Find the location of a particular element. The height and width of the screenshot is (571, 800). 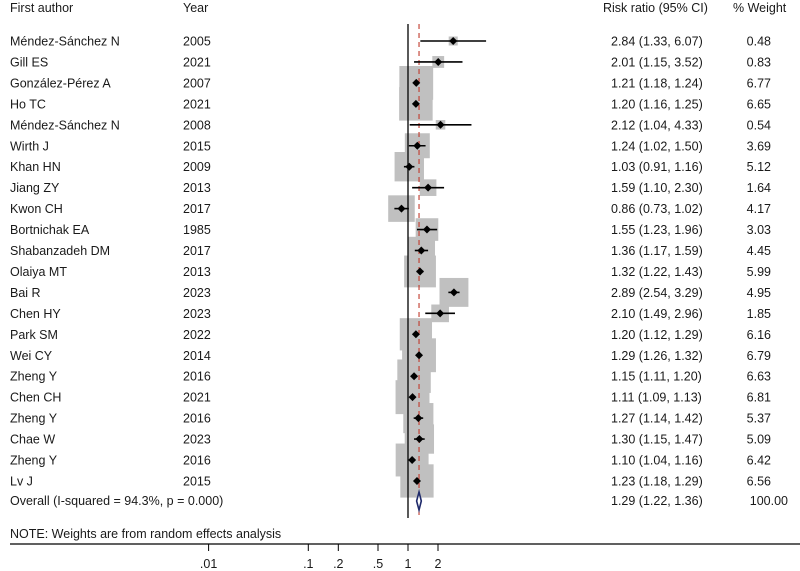

study-weight: 6.79 is located at coordinates (759, 356).